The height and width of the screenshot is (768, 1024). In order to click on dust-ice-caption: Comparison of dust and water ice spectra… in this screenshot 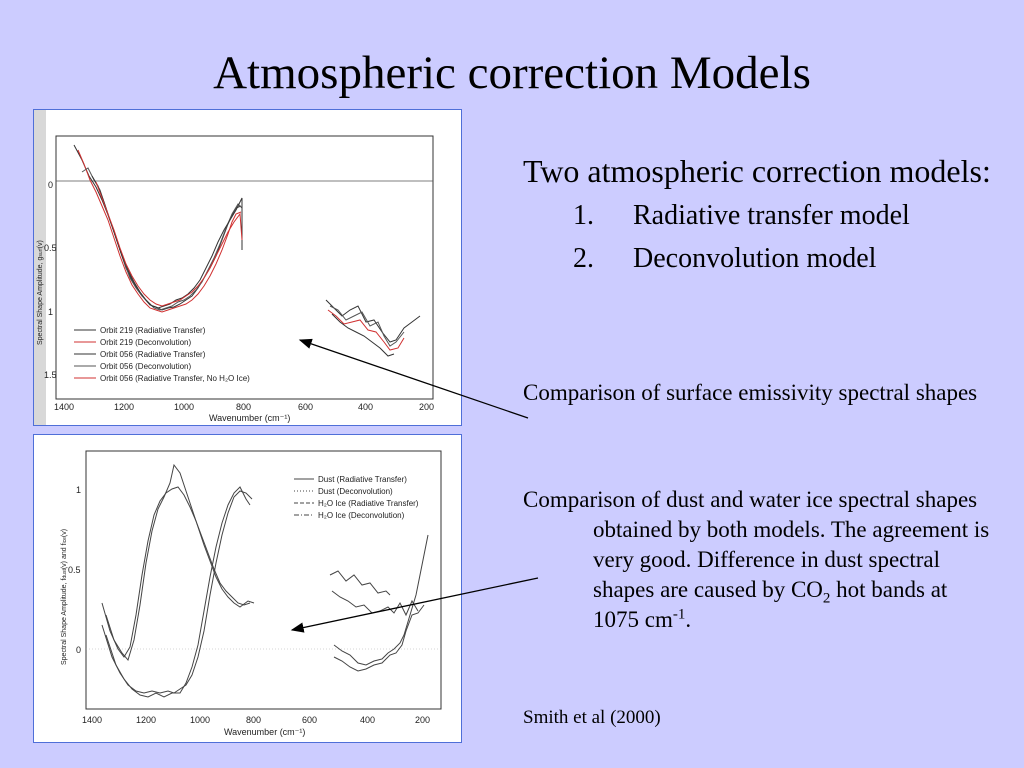, I will do `click(756, 559)`.